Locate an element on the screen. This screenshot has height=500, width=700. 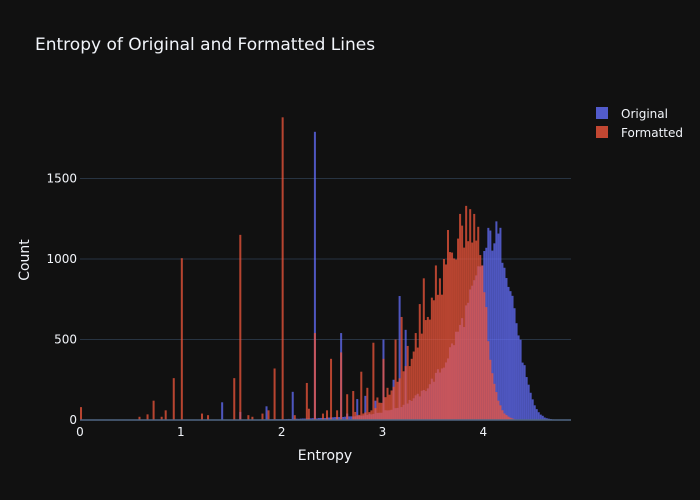
legend-swatch-formatted is located at coordinates (602, 132).